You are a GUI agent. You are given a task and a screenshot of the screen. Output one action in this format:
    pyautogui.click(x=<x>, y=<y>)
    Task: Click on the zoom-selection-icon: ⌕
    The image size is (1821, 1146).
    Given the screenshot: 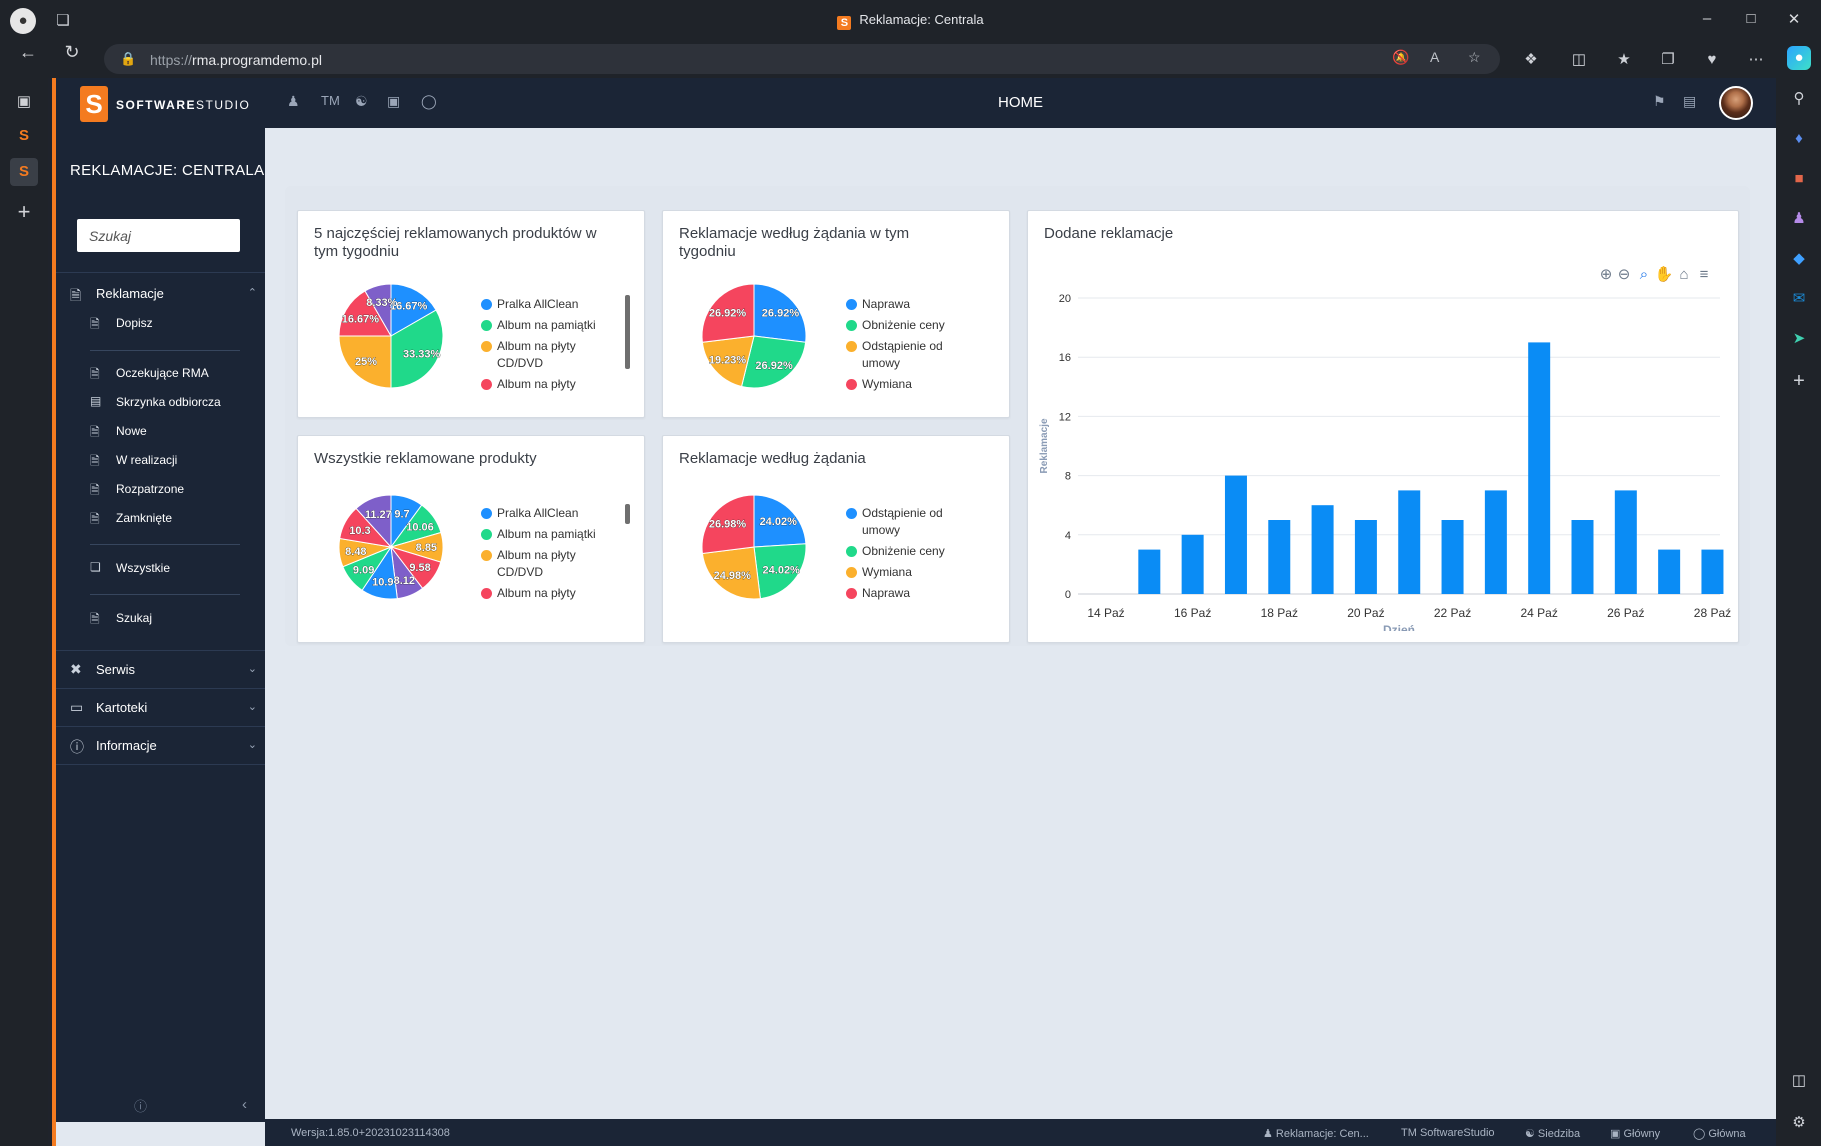 What is the action you would take?
    pyautogui.click(x=1644, y=274)
    